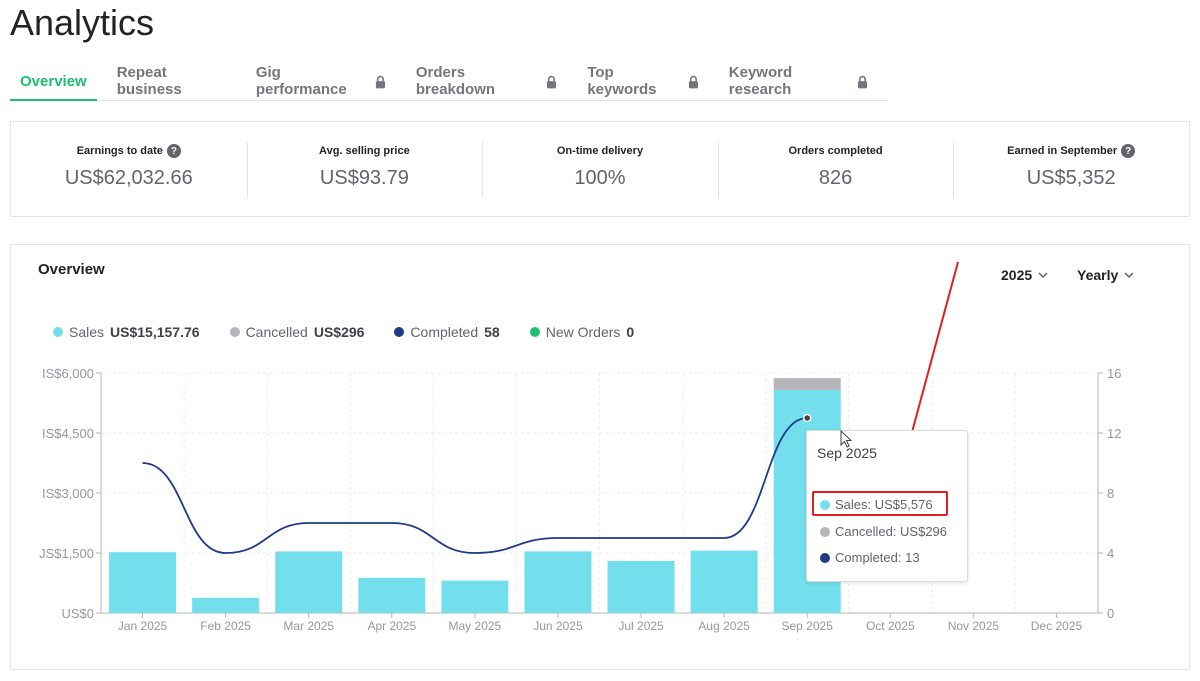  Describe the element at coordinates (884, 504) in the screenshot. I see `tooltip-sales: Sales: US$5,576` at that location.